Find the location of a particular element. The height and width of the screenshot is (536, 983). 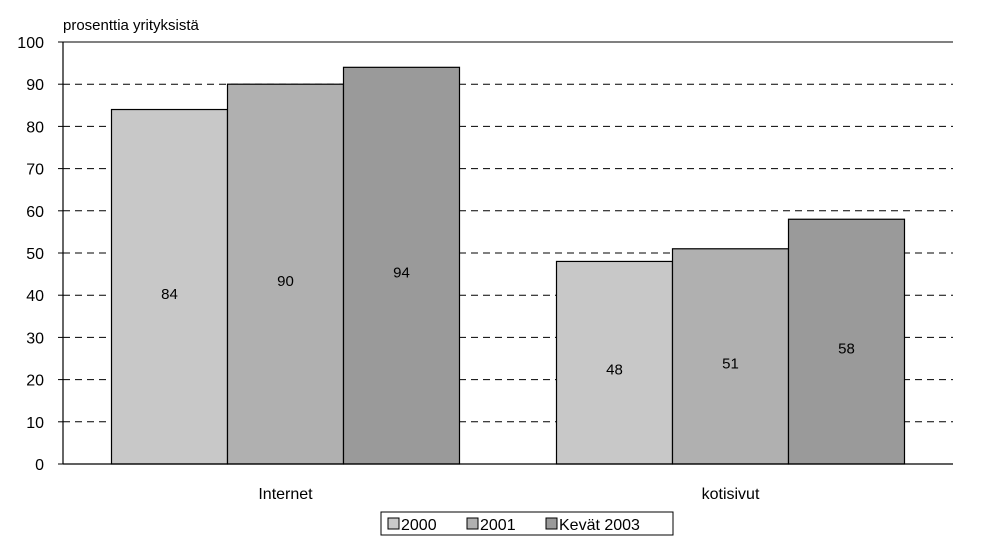

data-label: 48 is located at coordinates (614, 370).